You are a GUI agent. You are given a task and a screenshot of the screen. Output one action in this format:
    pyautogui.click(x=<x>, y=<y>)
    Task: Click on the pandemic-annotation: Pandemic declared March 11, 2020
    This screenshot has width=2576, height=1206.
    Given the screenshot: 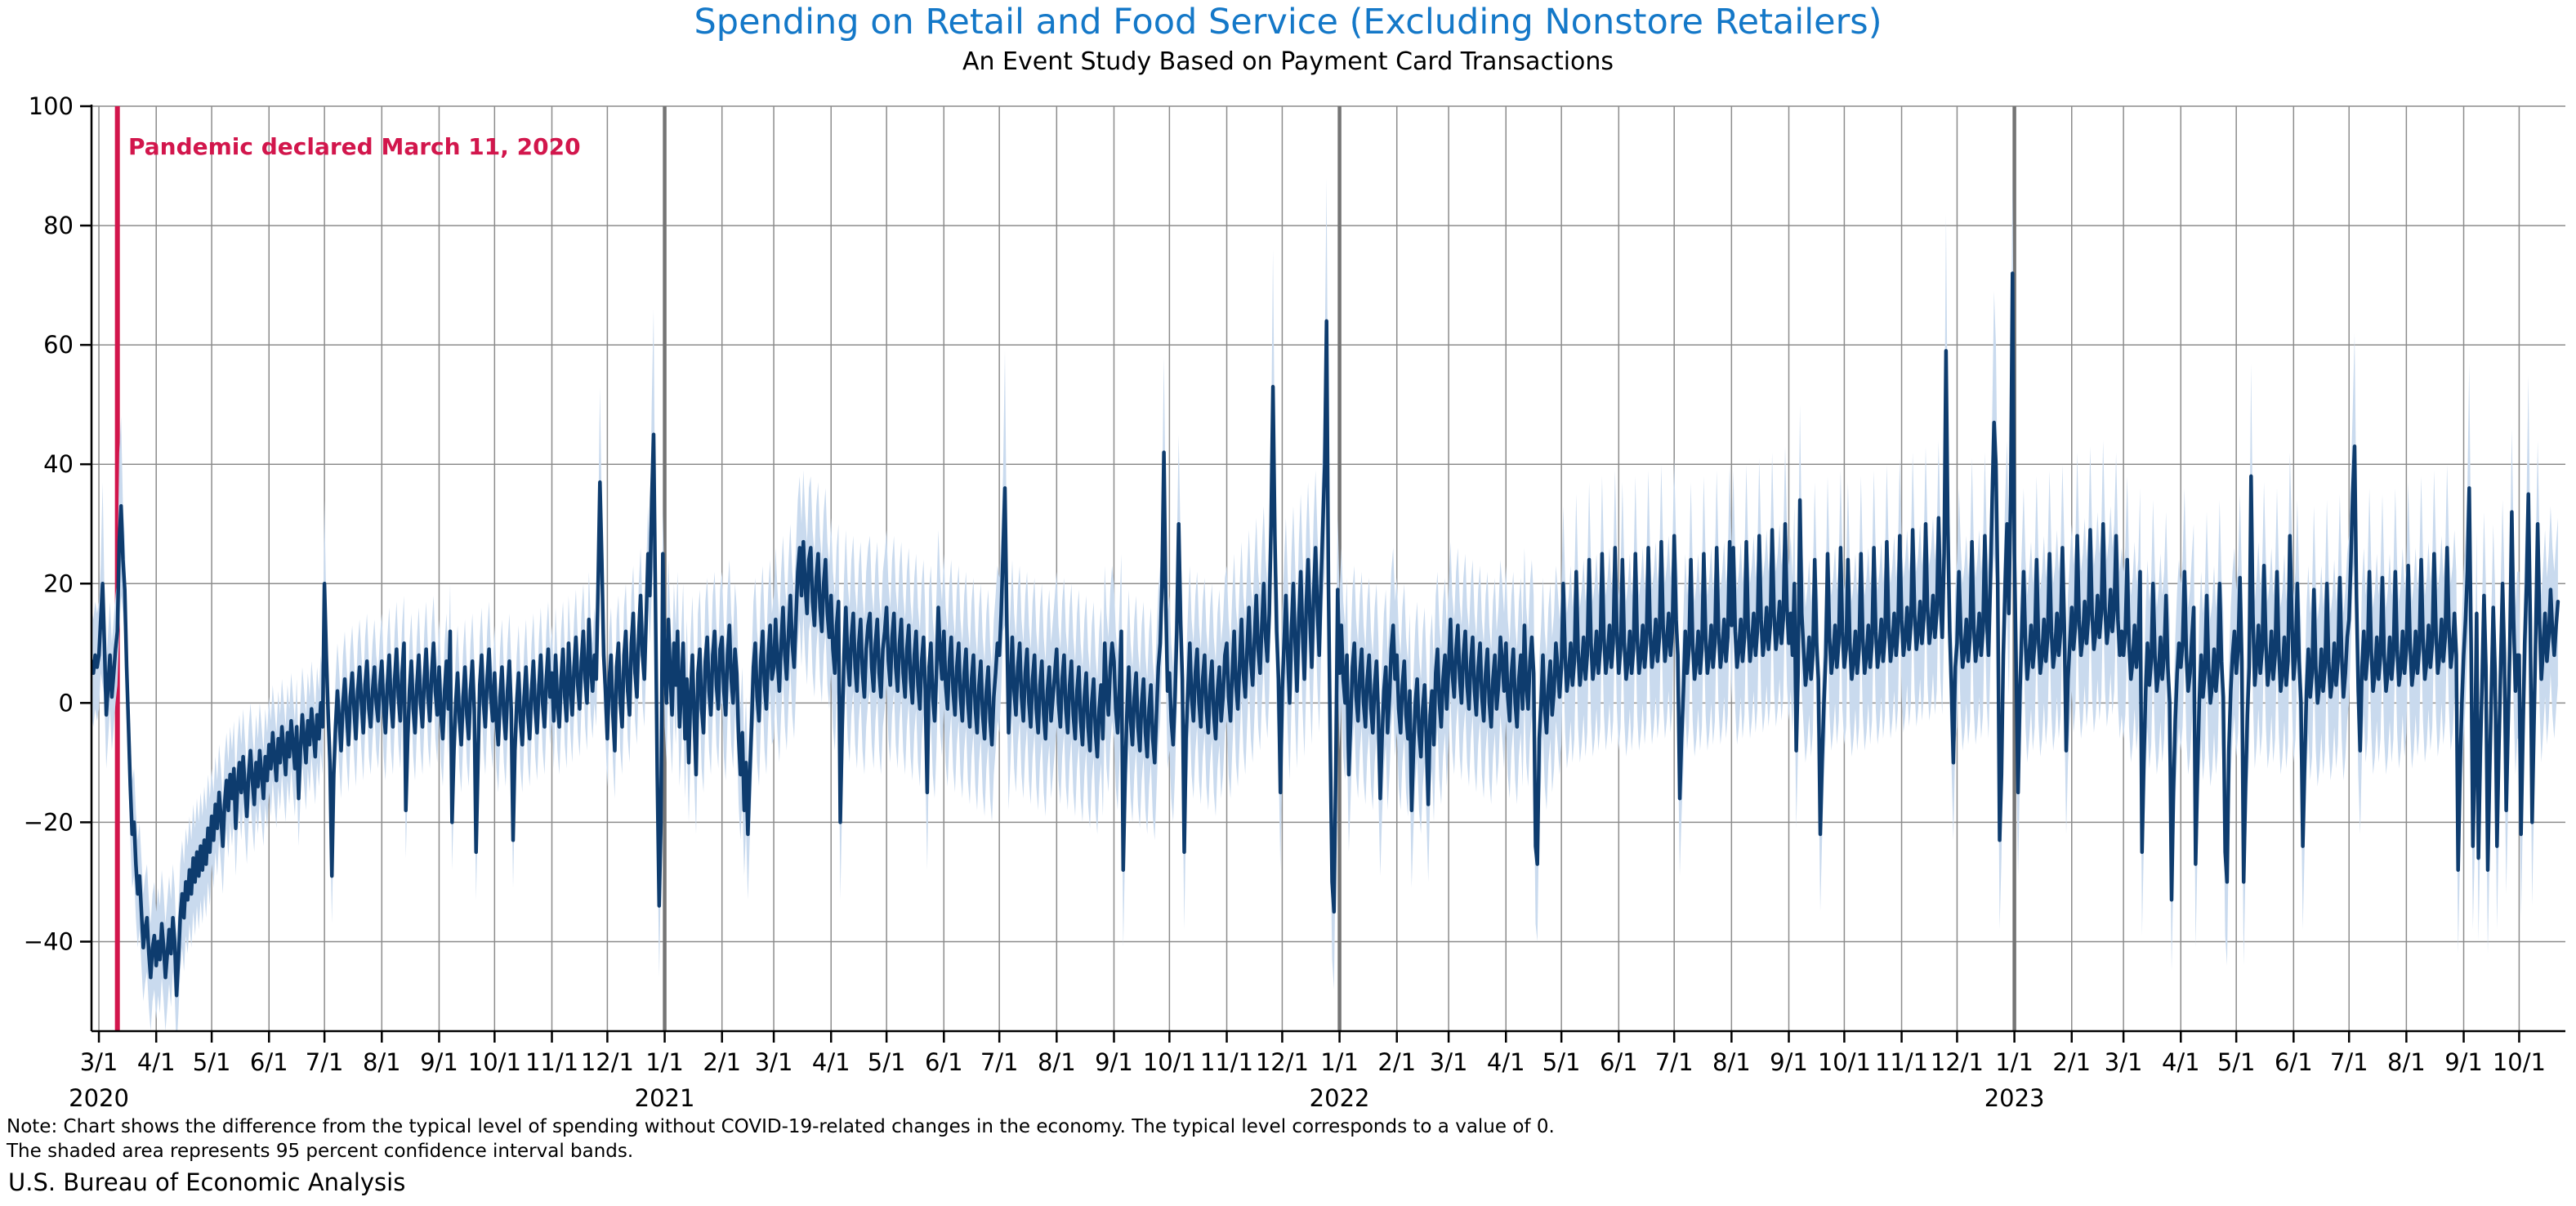 What is the action you would take?
    pyautogui.click(x=354, y=146)
    